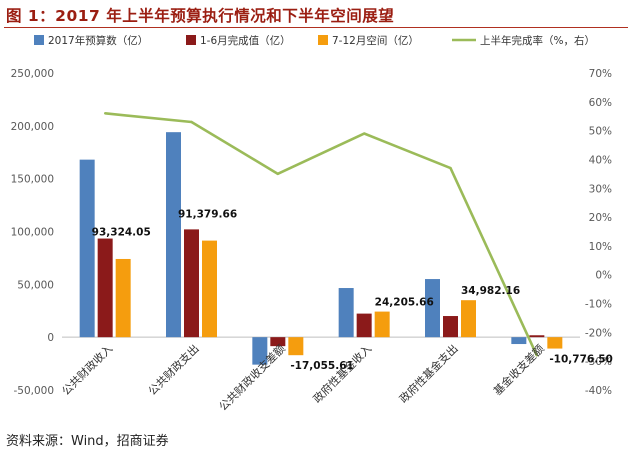 This screenshot has height=453, width=632. I want to click on y-right-tick-label: 20%, so click(600, 218).